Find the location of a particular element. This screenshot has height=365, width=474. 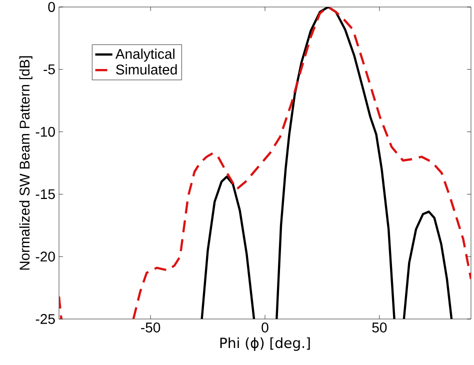

x-tick-label: 0 is located at coordinates (265, 327).